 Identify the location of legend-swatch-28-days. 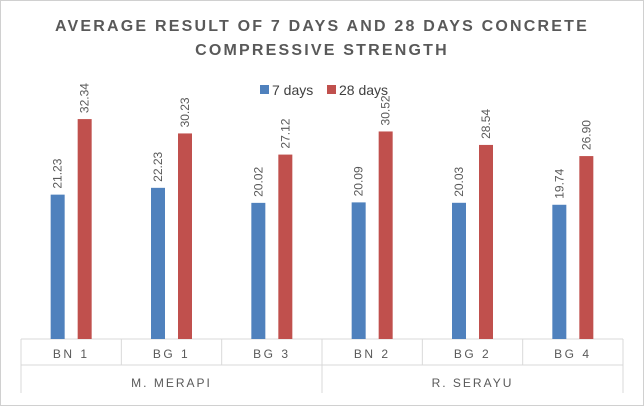
(331, 89).